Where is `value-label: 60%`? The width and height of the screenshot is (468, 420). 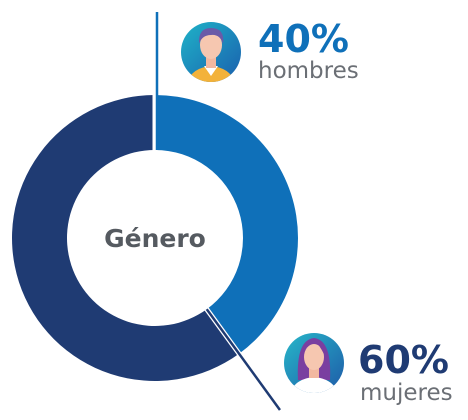
value-label: 60% is located at coordinates (403, 360).